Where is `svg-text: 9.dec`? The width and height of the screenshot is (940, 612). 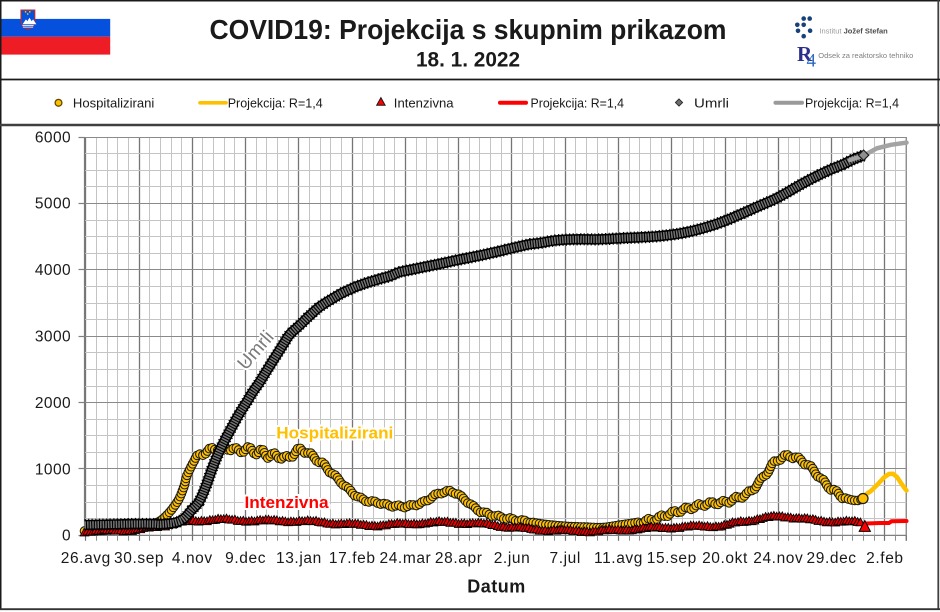 svg-text: 9.dec is located at coordinates (245, 558).